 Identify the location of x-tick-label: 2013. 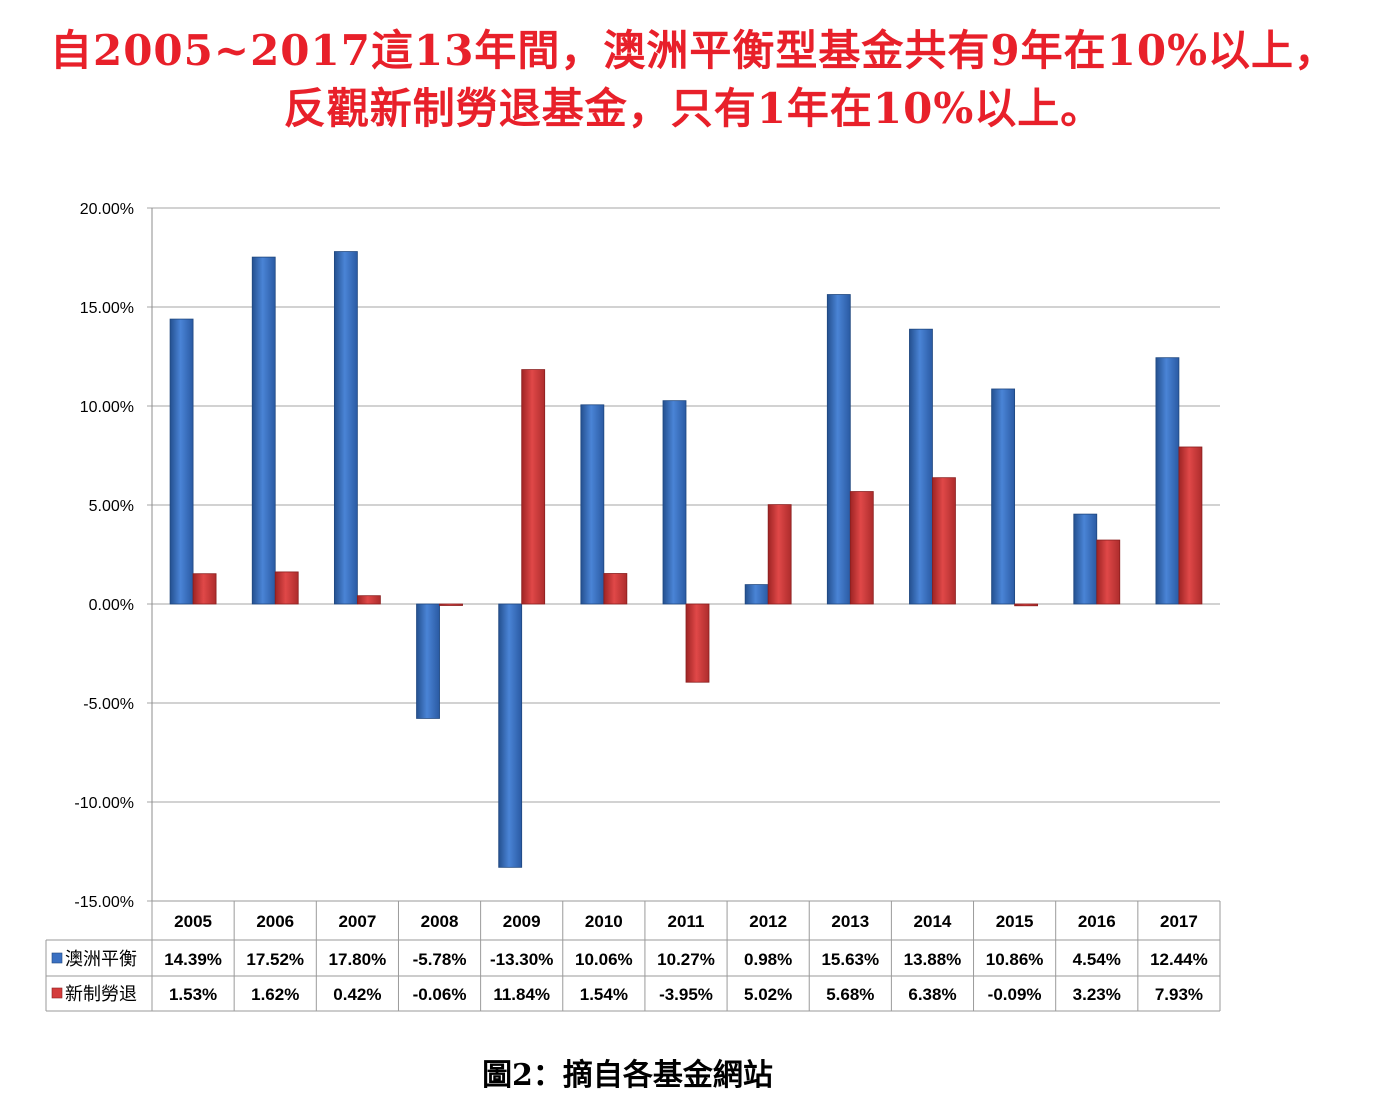
(850, 921).